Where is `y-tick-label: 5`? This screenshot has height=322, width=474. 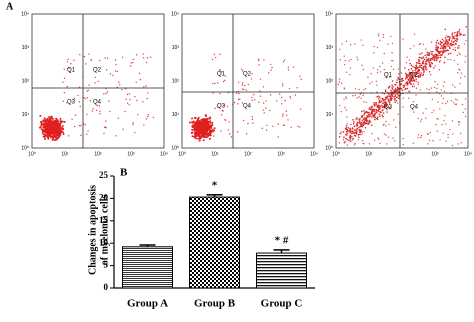
y-tick-label: 5 is located at coordinates (106, 265).